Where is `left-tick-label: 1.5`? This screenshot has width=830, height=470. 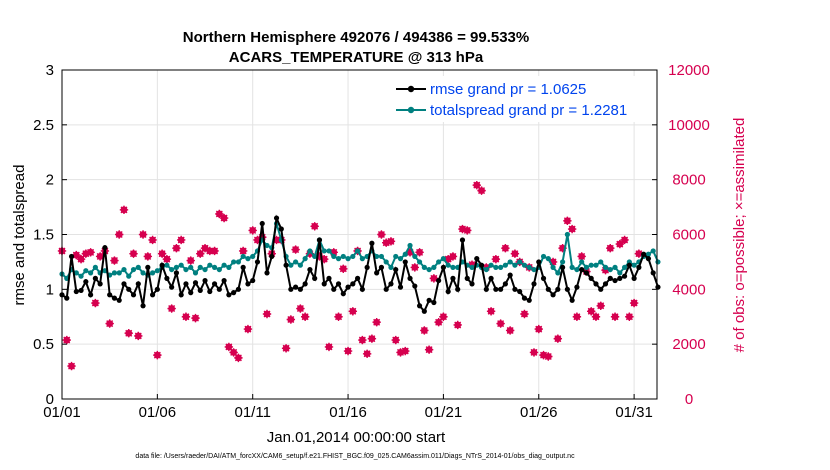 left-tick-label: 1.5 is located at coordinates (43, 235).